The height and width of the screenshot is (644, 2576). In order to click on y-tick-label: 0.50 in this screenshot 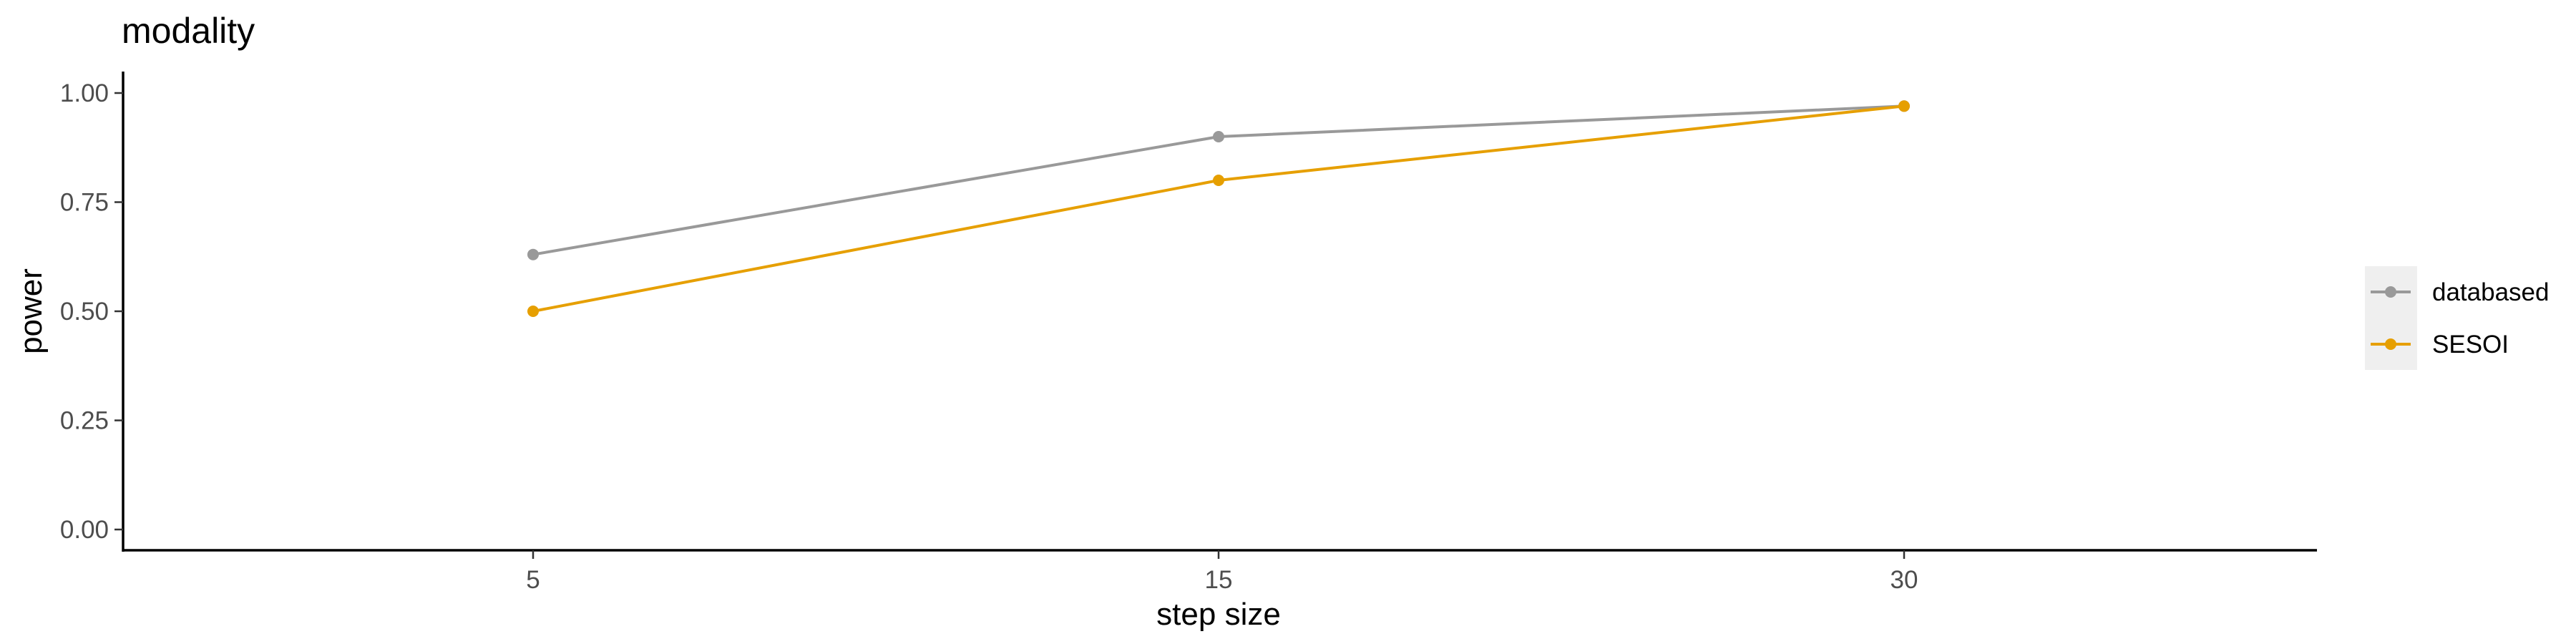, I will do `click(84, 312)`.